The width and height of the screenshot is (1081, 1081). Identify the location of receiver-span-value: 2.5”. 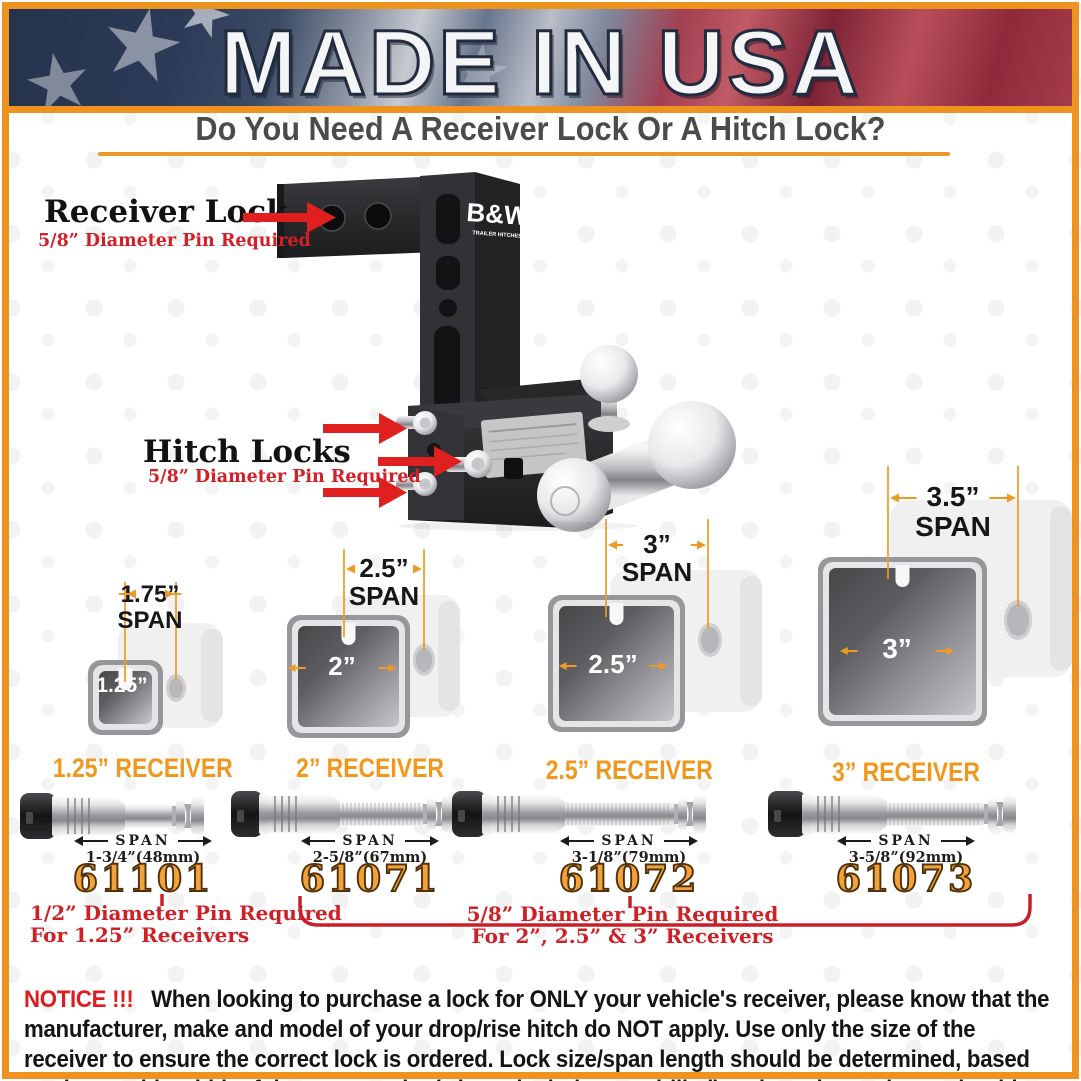
(383, 568).